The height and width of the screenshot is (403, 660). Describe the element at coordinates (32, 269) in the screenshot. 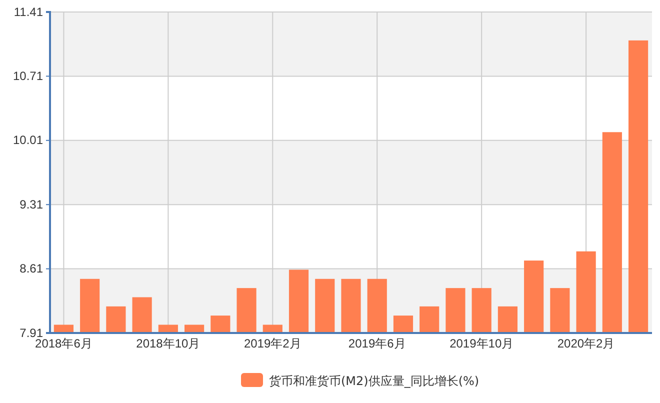

I see `y-tick-label: 8.61` at that location.